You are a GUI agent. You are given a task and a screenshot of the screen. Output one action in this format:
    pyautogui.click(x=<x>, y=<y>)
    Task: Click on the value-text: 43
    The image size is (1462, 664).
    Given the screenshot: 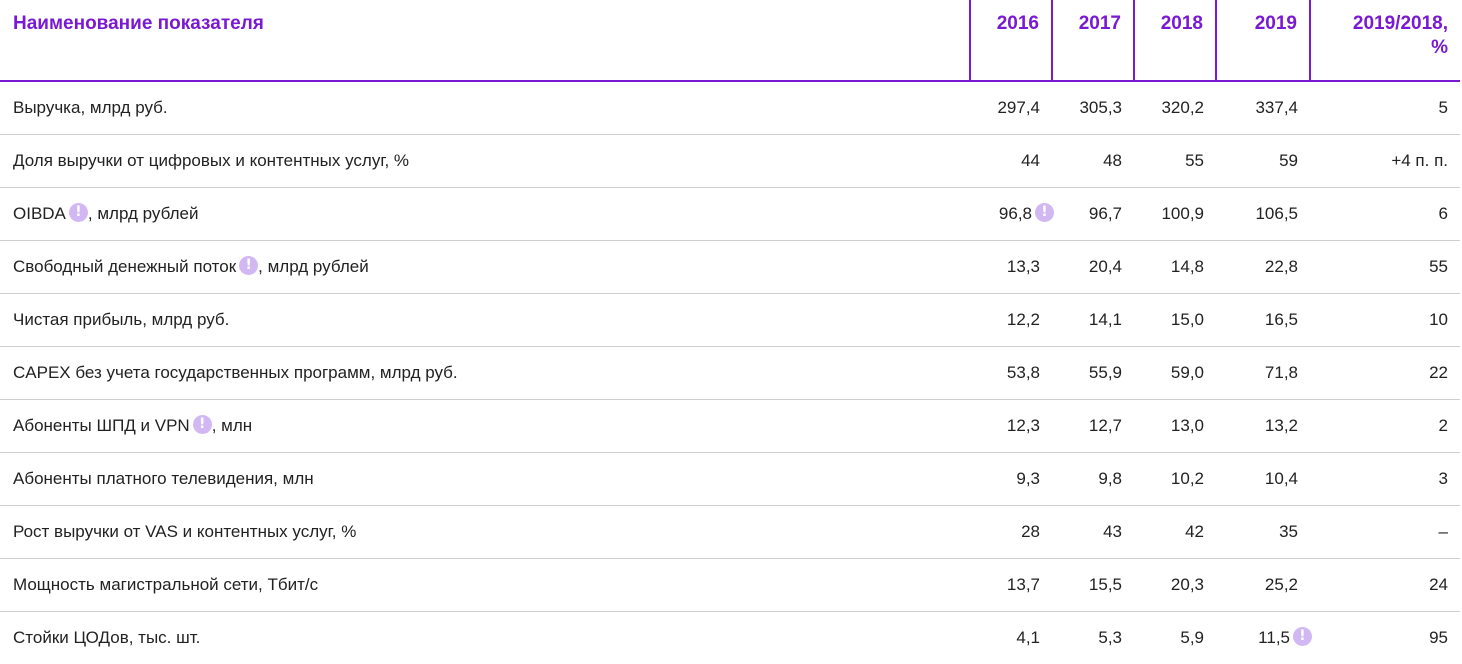 What is the action you would take?
    pyautogui.click(x=1112, y=531)
    